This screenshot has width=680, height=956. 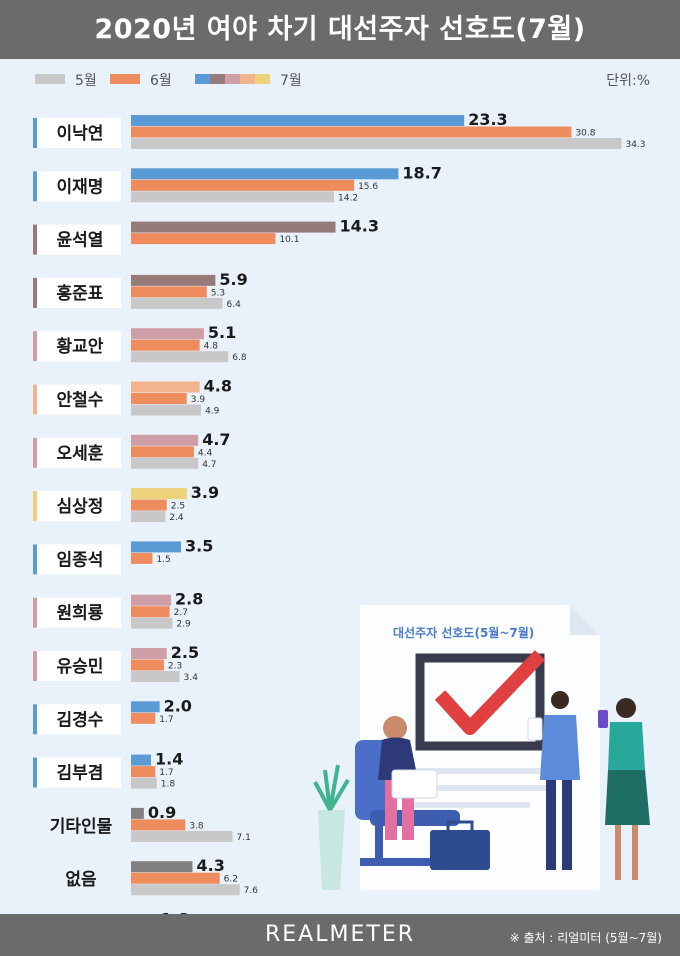 What do you see at coordinates (340, 29) in the screenshot?
I see `chart-title: 2020년 여야 차기 대선주자 선호도(7월)` at bounding box center [340, 29].